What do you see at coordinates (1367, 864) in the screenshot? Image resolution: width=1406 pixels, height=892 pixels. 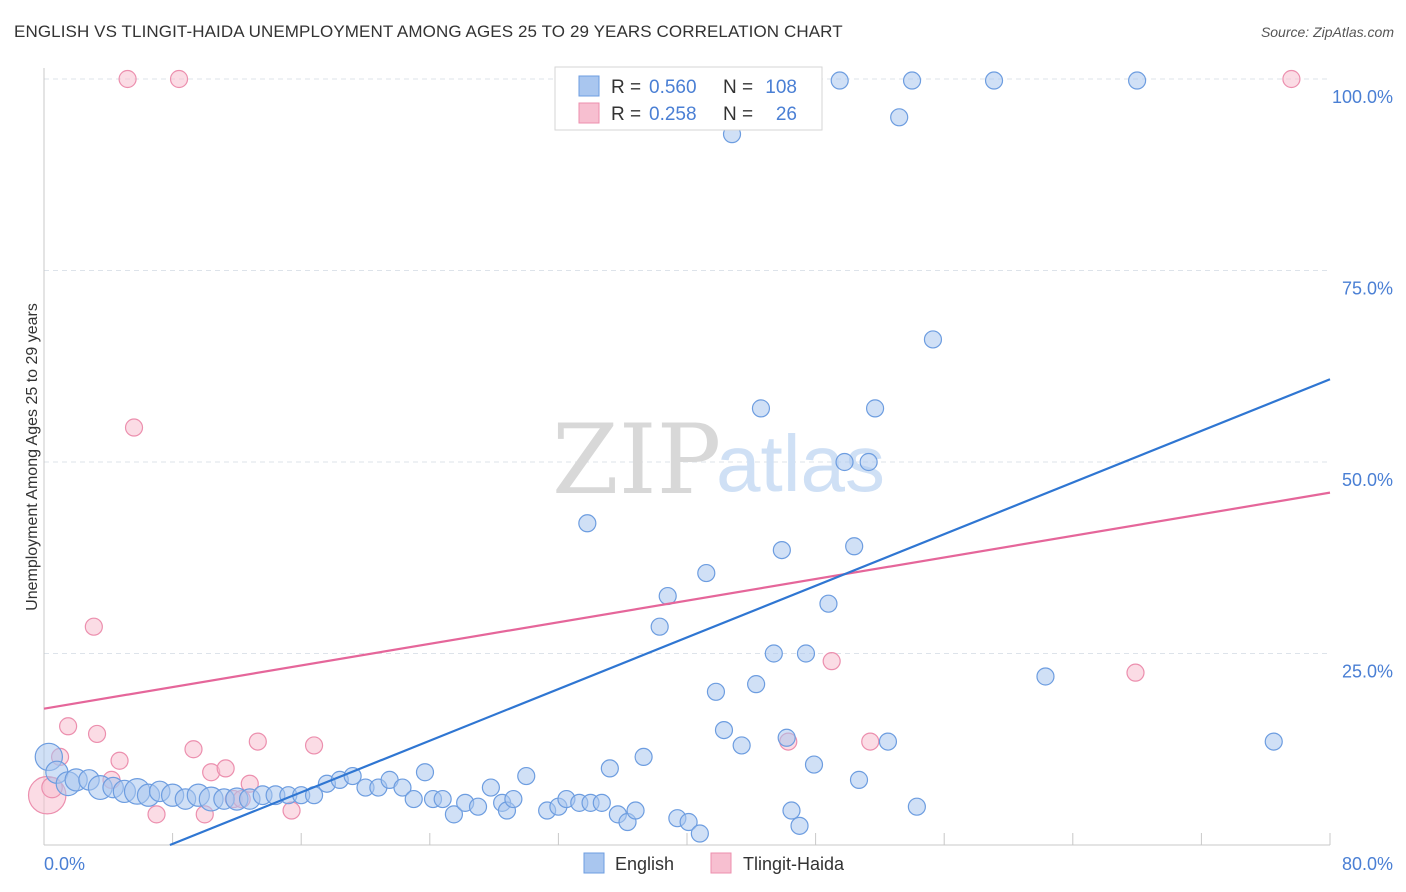 I see `x-tick-label-max: 80.0%` at bounding box center [1367, 864].